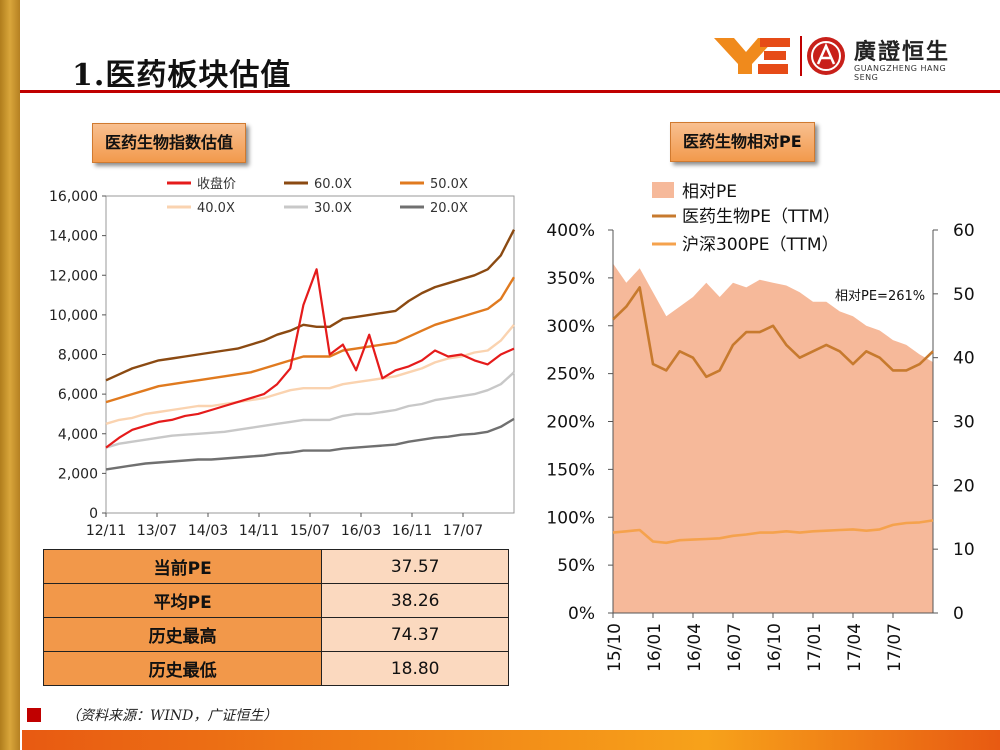  What do you see at coordinates (415, 566) in the screenshot?
I see `table-cell-value: 37.57` at bounding box center [415, 566].